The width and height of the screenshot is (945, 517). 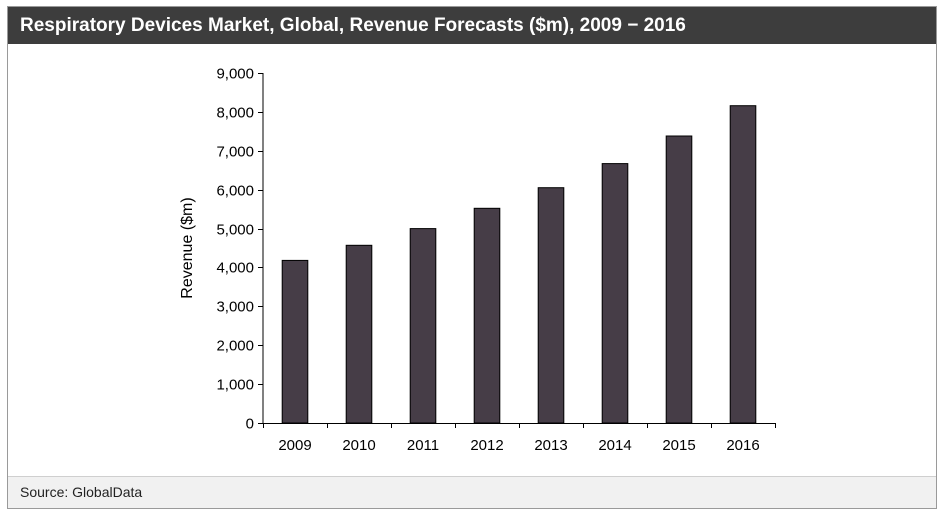 I want to click on y-tick-label: 1,000, so click(x=235, y=385).